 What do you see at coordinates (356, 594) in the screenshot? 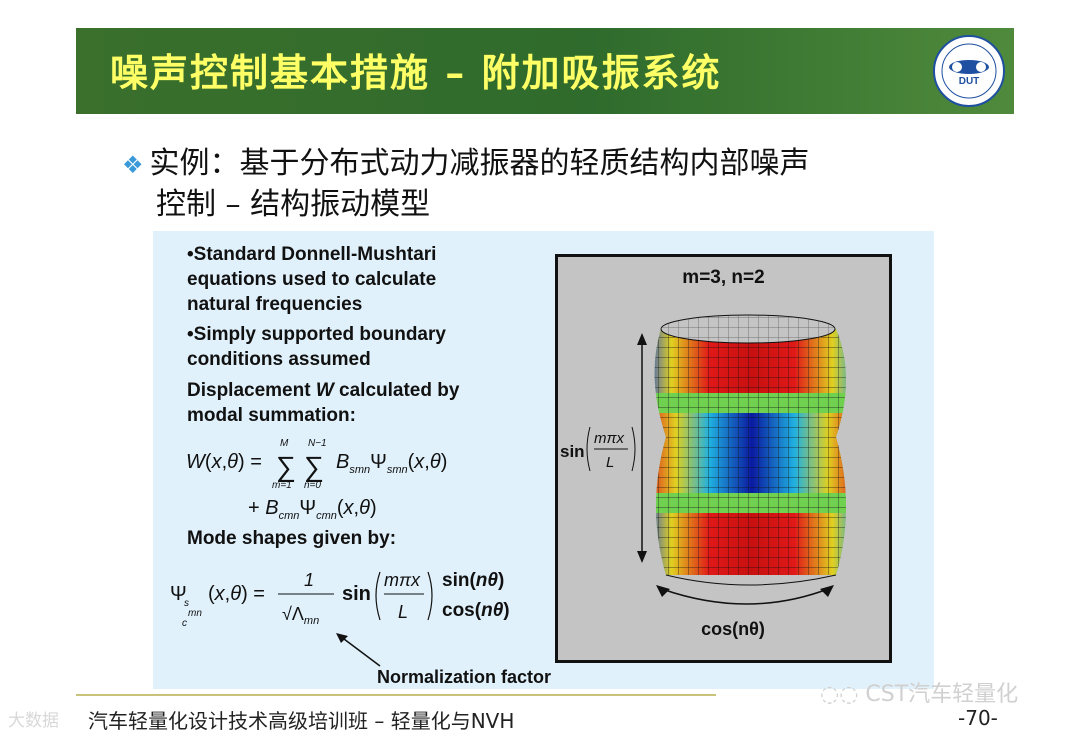
I see `svg-text: sin` at bounding box center [356, 594].